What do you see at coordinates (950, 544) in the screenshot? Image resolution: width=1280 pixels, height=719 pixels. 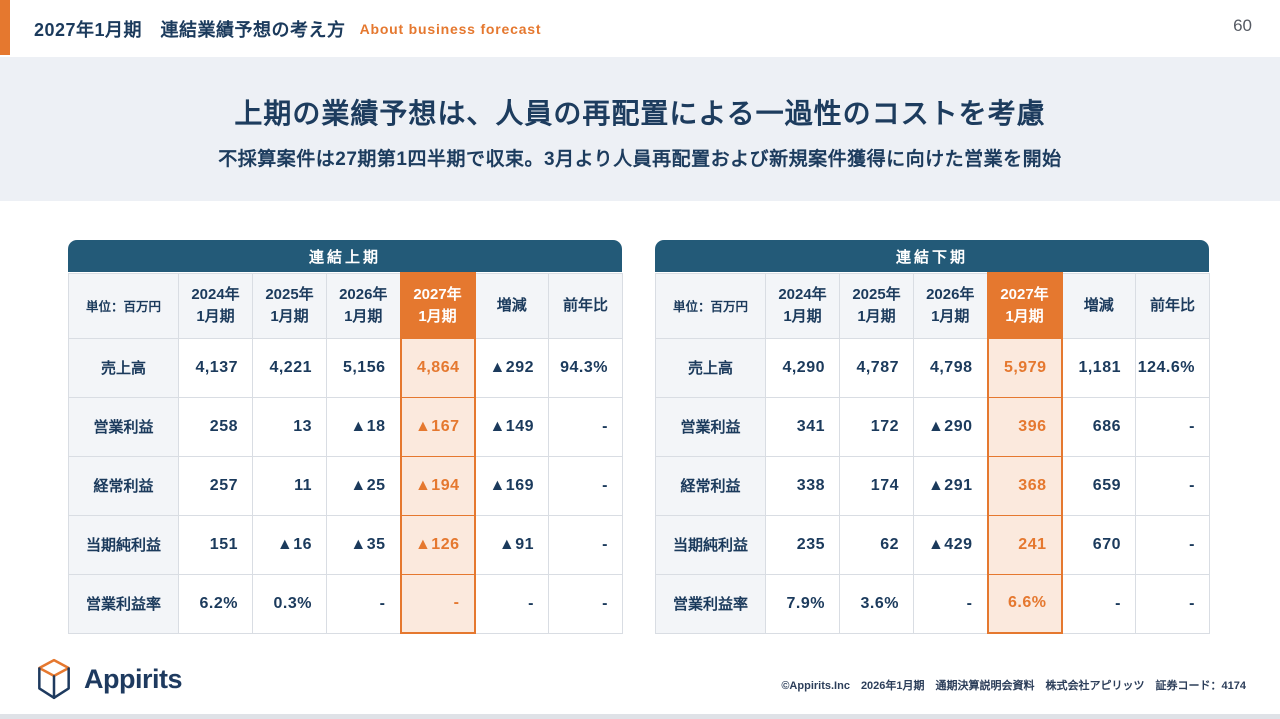 I see `cell-value: ▲429` at bounding box center [950, 544].